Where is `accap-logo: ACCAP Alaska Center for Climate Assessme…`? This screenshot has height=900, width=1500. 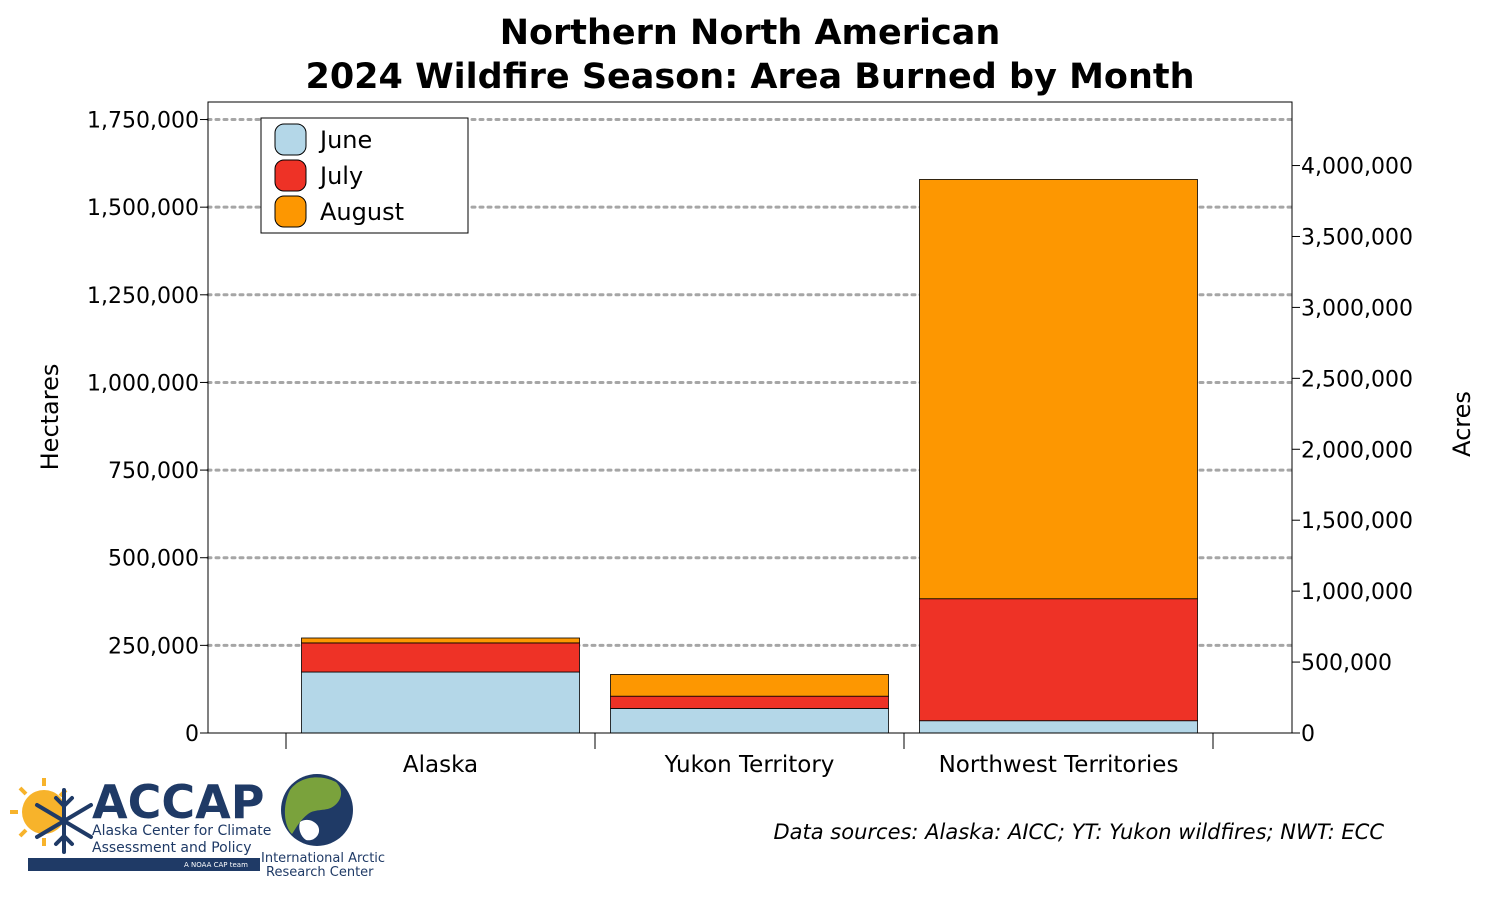 accap-logo: ACCAP Alaska Center for Climate Assessme… is located at coordinates (140, 823).